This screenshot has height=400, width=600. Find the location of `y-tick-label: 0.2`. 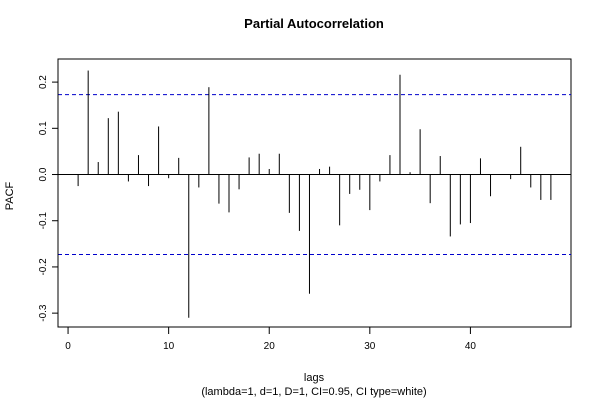

y-tick-label: 0.2 is located at coordinates (43, 82).